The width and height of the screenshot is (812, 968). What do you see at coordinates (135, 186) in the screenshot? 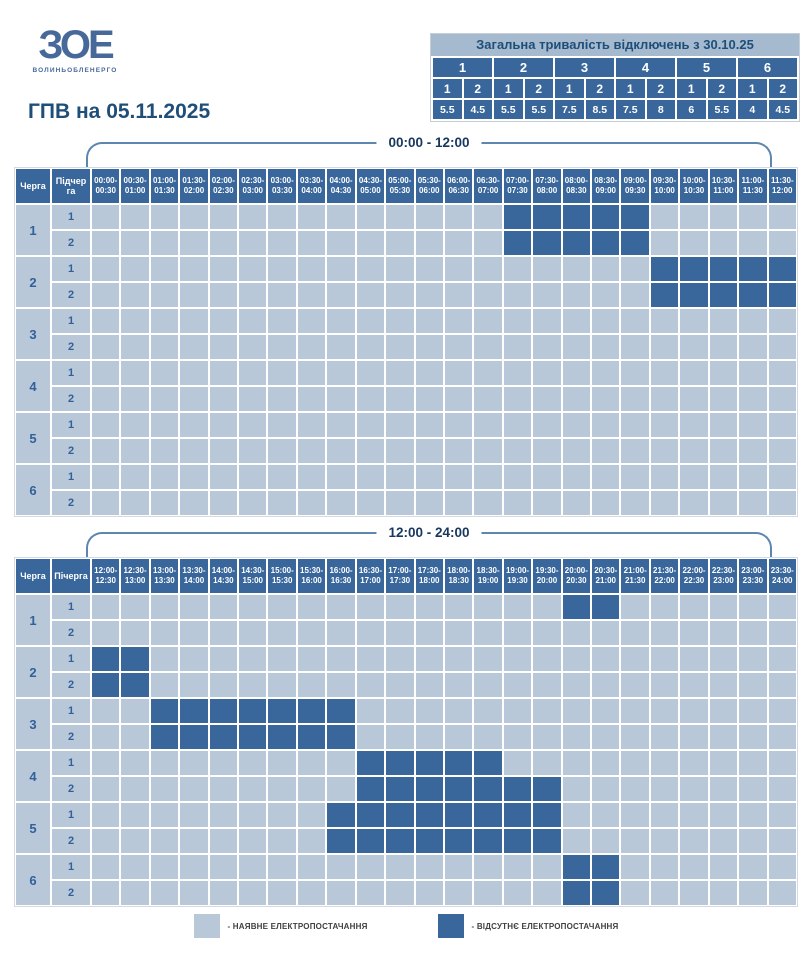
I see `time-header-cell: 00:30- 01:00` at bounding box center [135, 186].